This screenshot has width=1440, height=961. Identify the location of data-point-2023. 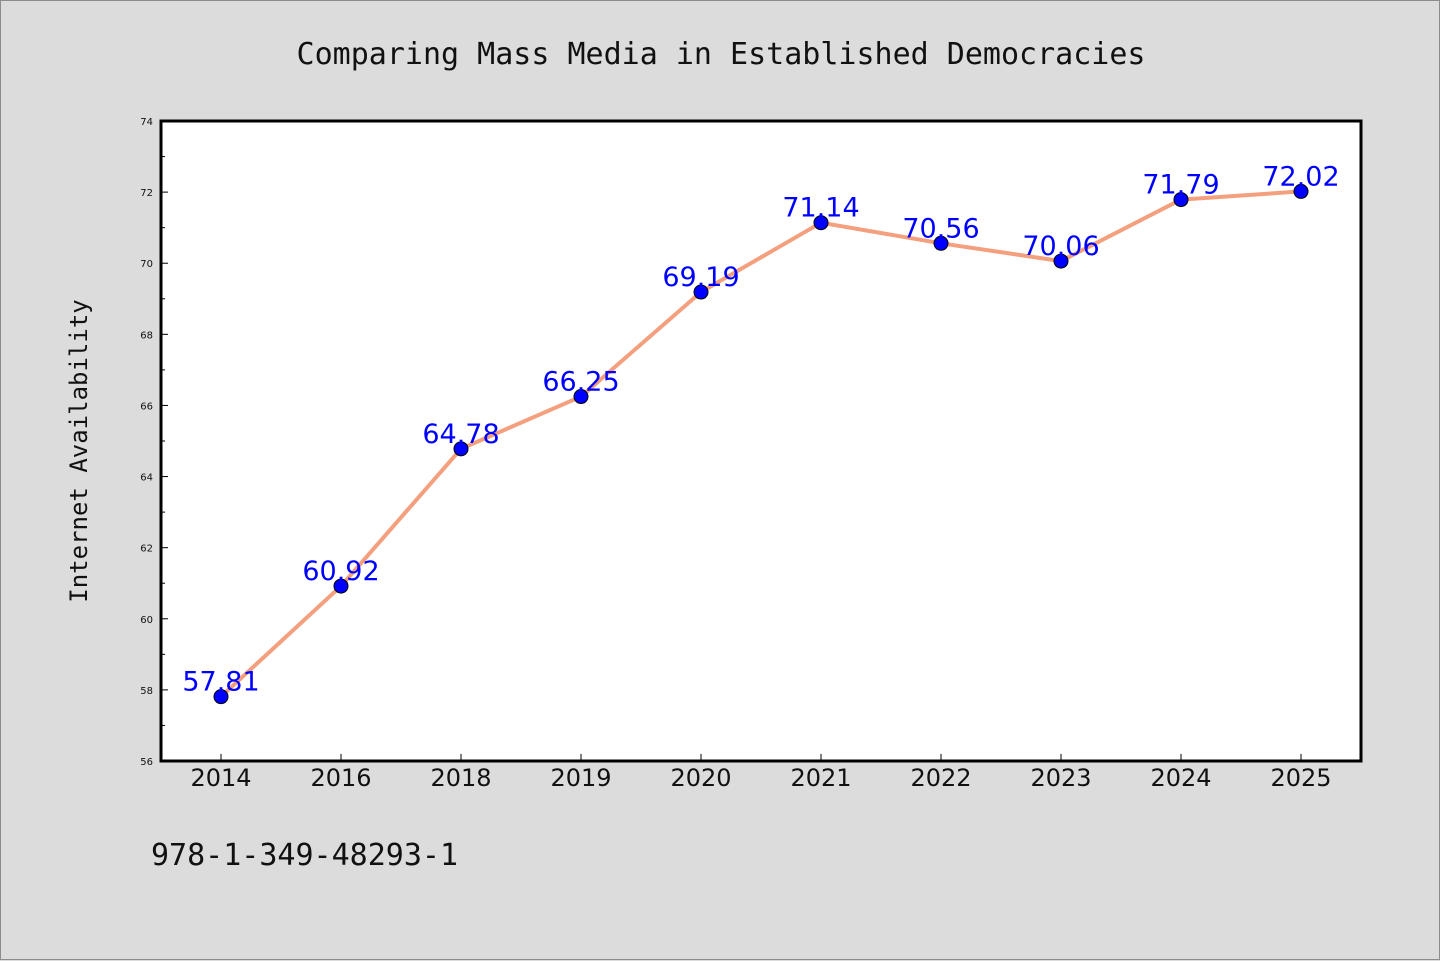
(1061, 261).